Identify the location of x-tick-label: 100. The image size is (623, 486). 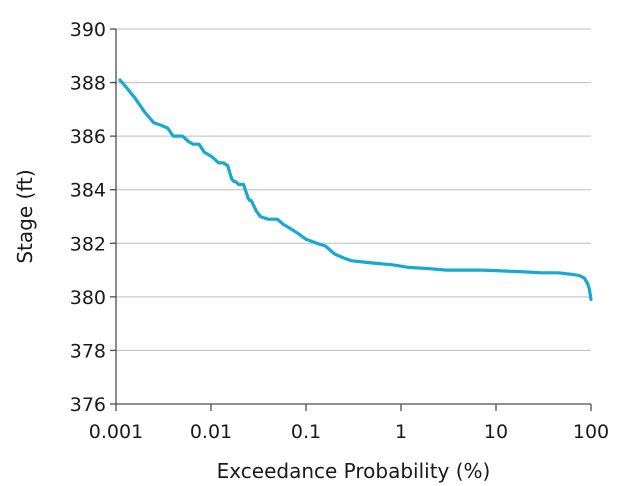
(591, 432).